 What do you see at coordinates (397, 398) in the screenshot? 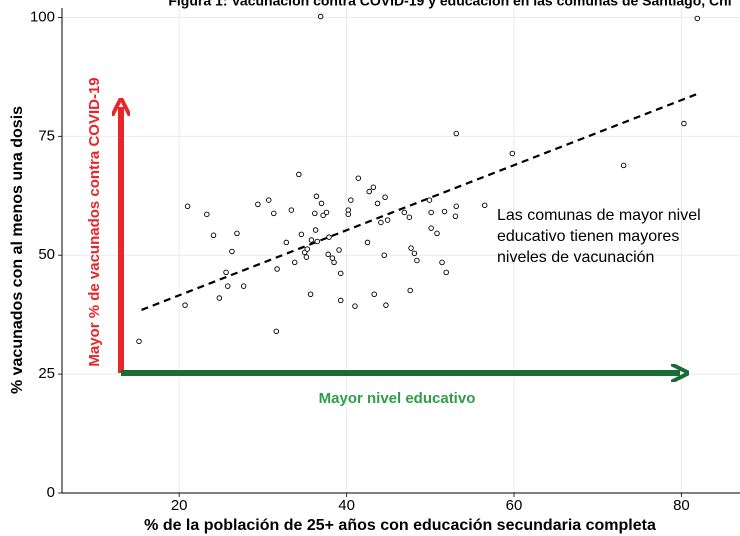
I see `horizontal-arrow-label: Mayor nivel educativo` at bounding box center [397, 398].